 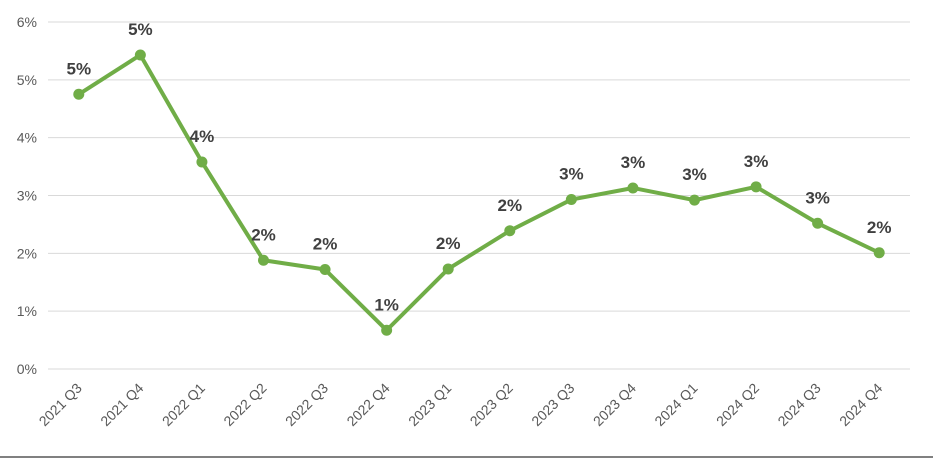 I want to click on y-tick-label: 0%, so click(x=27, y=369).